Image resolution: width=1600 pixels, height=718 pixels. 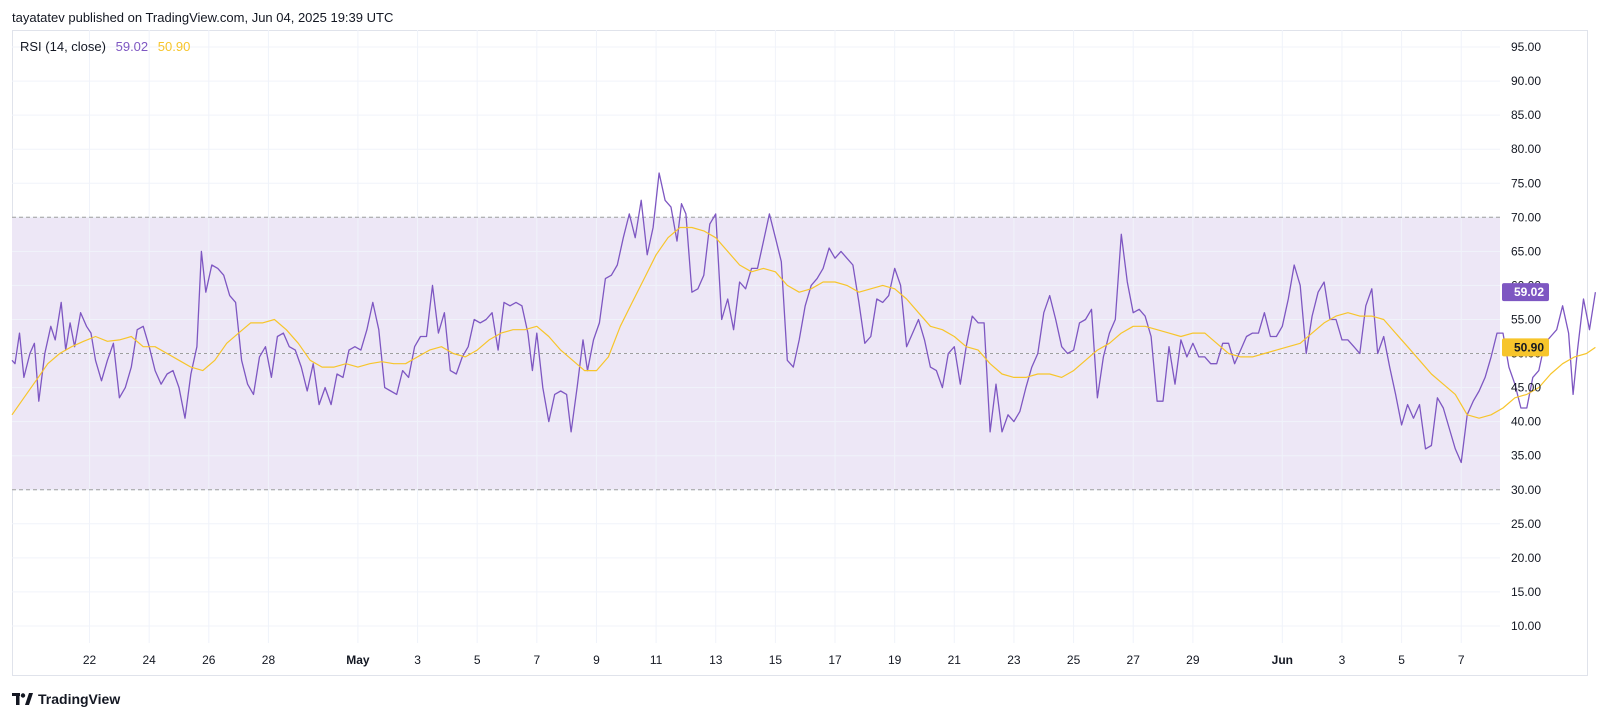 I want to click on y-tick-label: 30.00, so click(x=1526, y=490).